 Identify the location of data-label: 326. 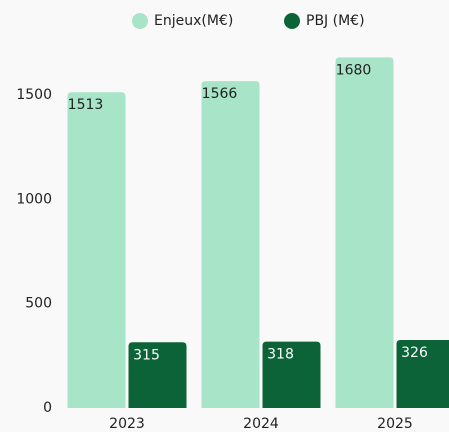
(414, 353).